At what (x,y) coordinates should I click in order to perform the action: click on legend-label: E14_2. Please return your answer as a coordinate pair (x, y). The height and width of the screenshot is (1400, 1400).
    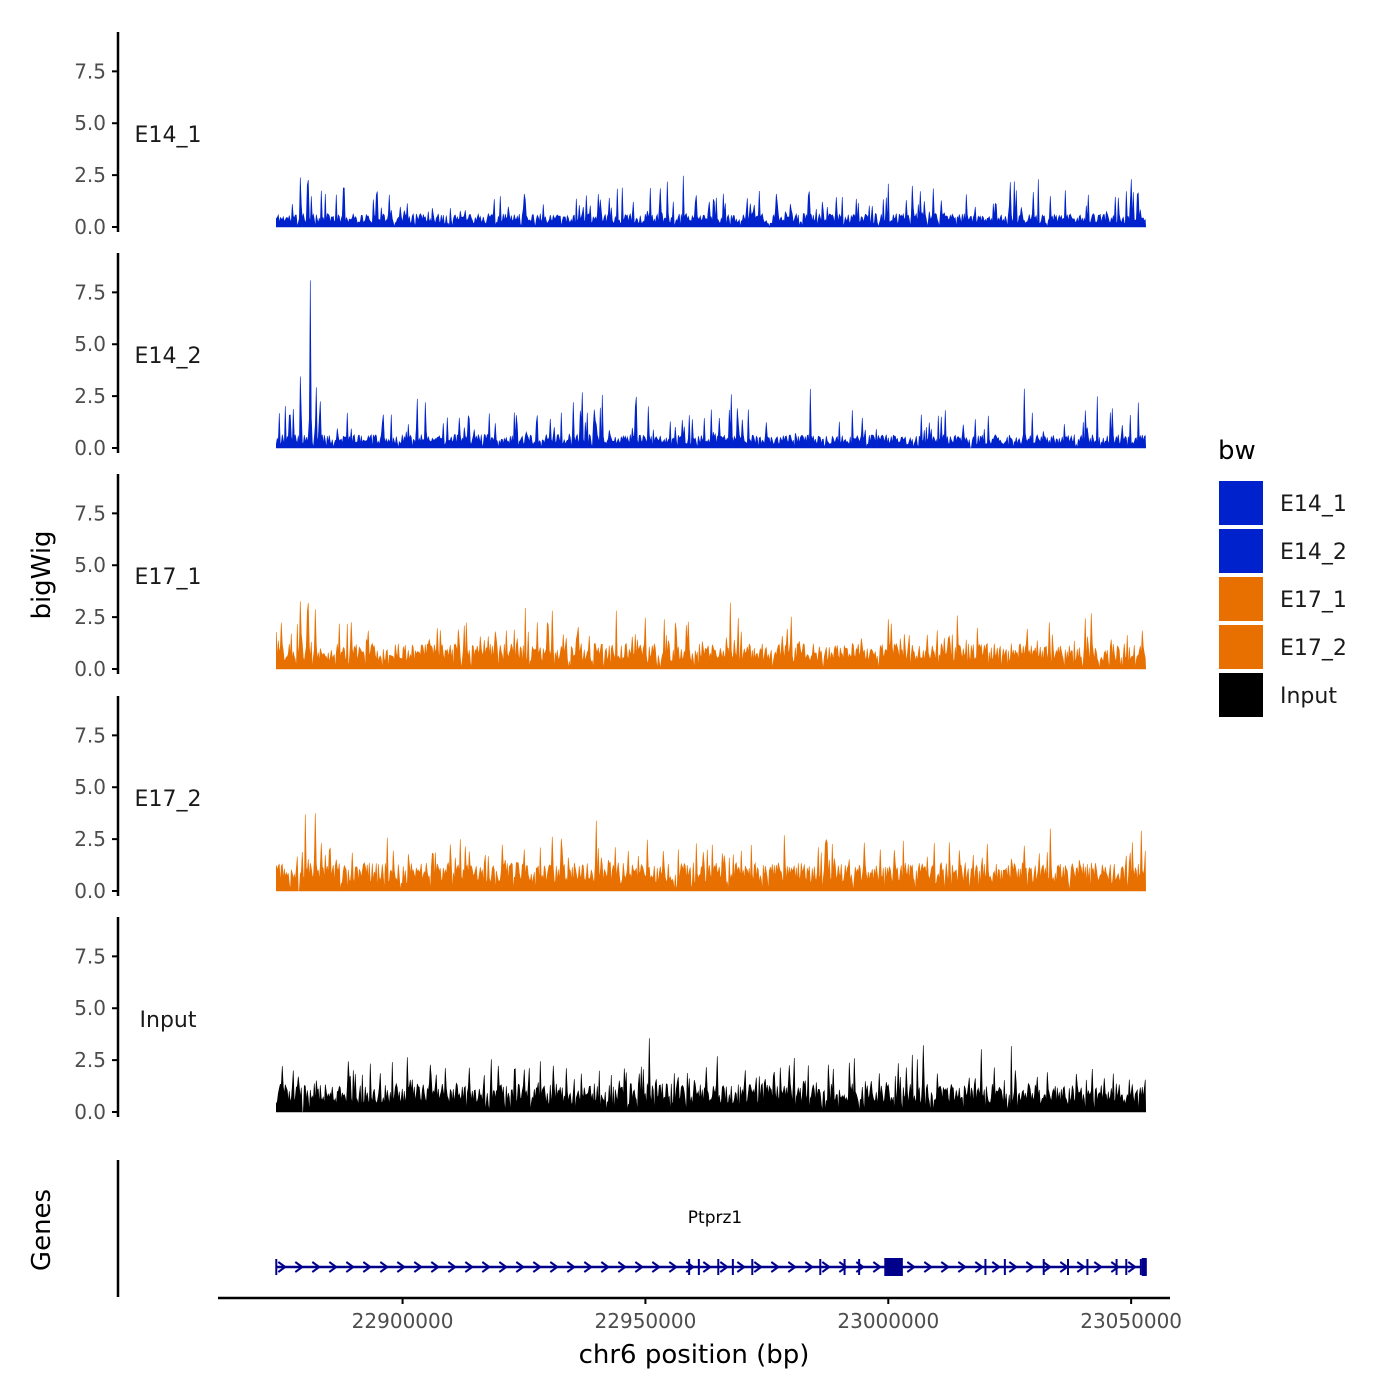
    Looking at the image, I should click on (1313, 552).